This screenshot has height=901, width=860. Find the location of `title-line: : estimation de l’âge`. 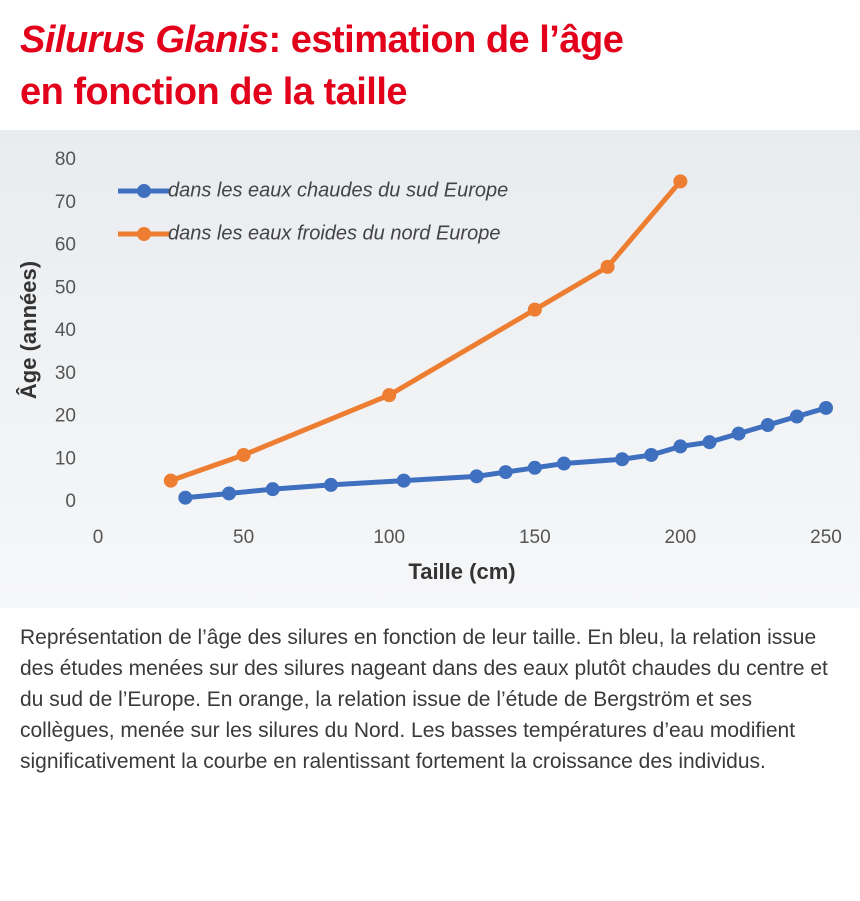

title-line: : estimation de l’âge is located at coordinates (446, 40).